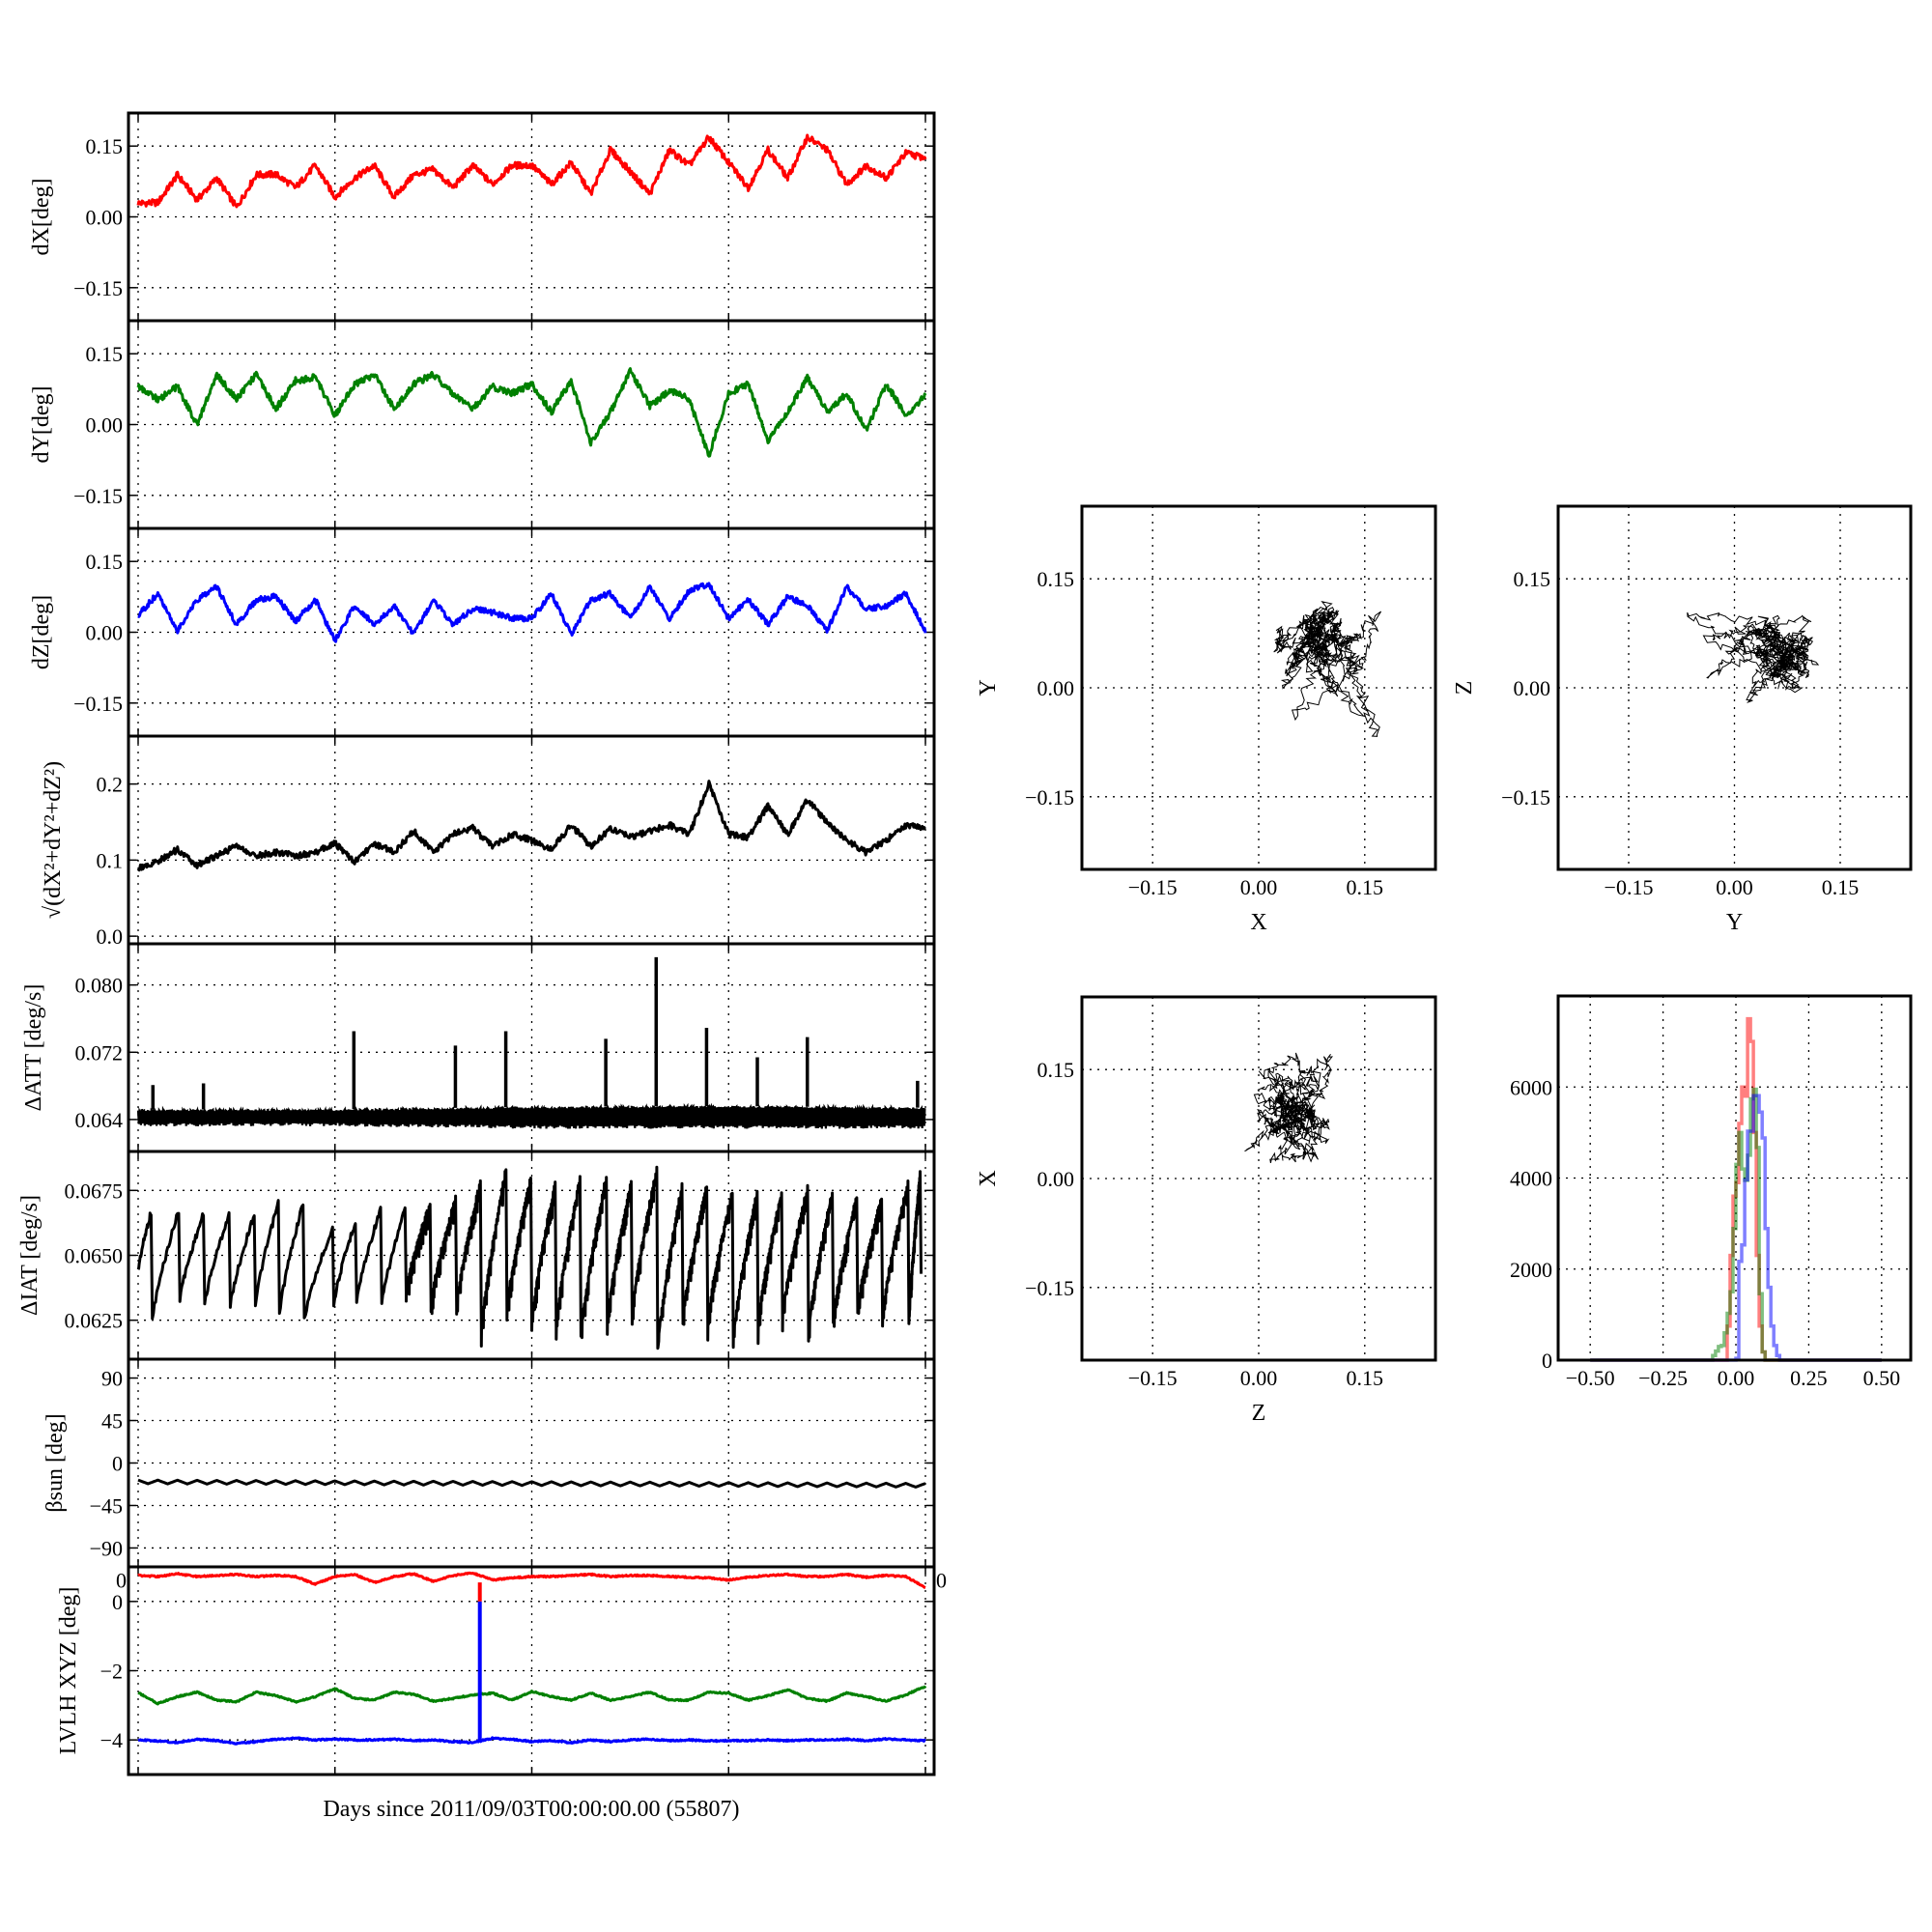 This screenshot has height=1932, width=1932. I want to click on y-tick-label: 2000, so click(1531, 1270).